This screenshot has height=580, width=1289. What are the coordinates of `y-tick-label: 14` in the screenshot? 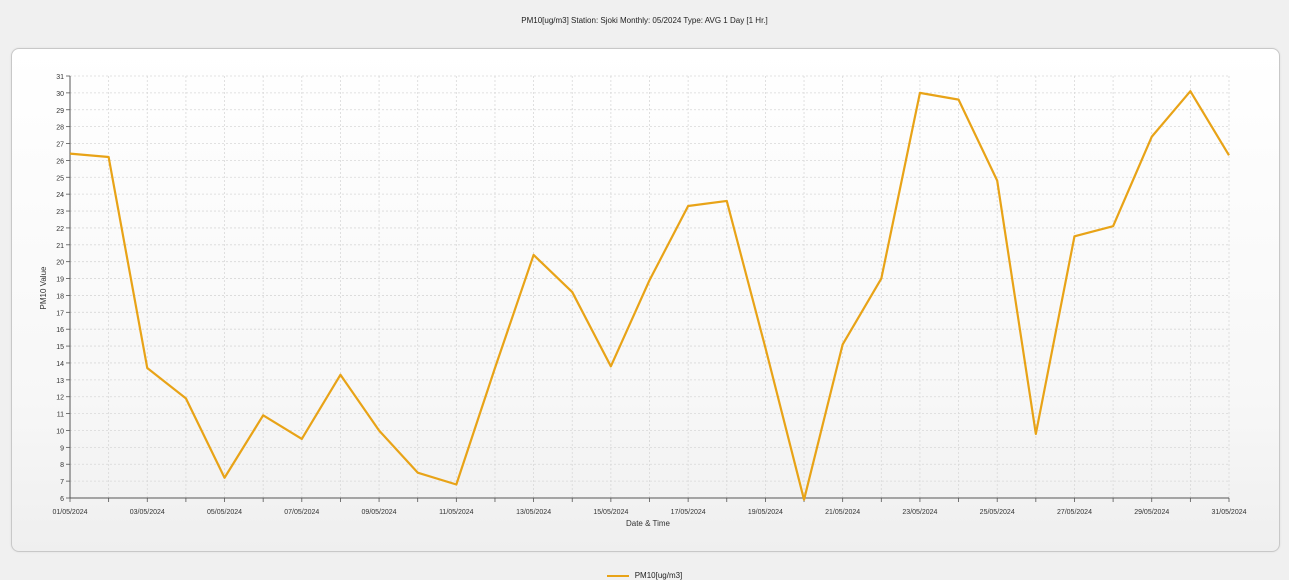 It's located at (60, 364).